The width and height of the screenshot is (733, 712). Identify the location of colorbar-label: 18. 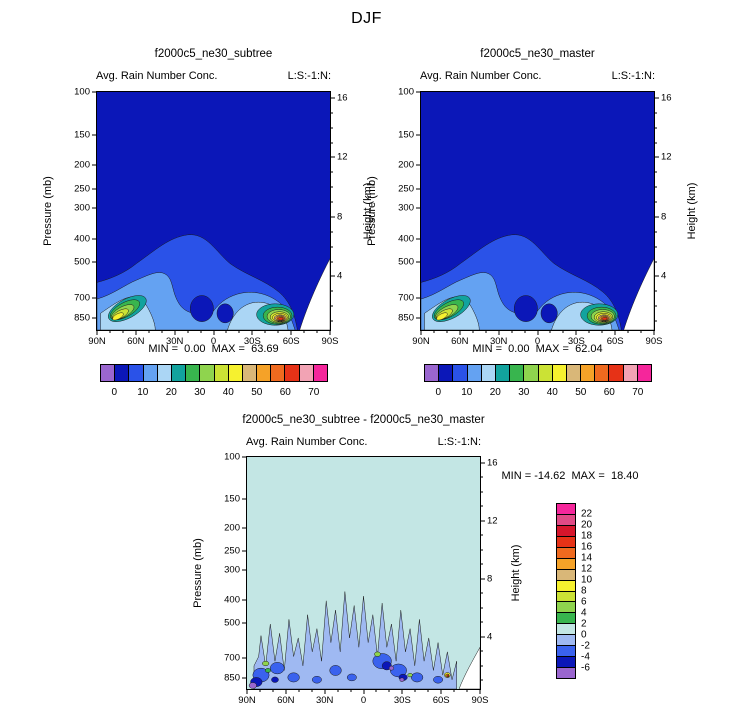
(587, 536).